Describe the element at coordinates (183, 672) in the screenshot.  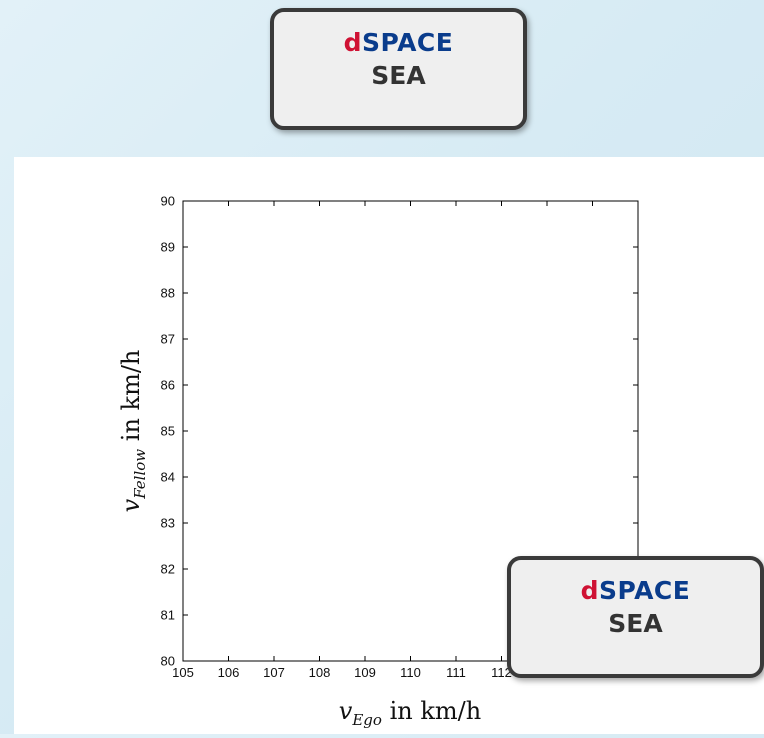
I see `x-tick-label: 105` at that location.